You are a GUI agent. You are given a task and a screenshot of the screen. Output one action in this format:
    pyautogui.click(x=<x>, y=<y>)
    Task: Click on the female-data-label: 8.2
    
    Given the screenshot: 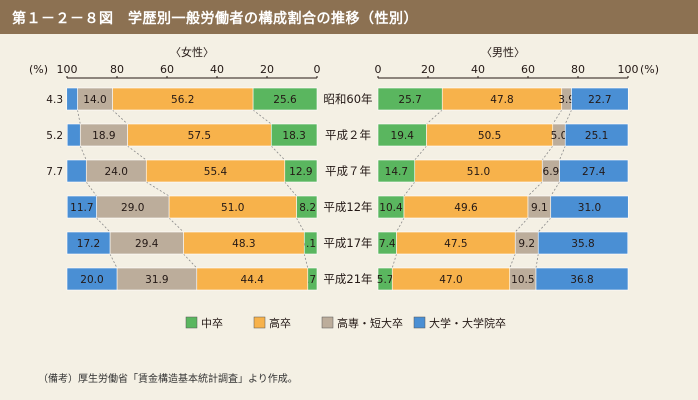 What is the action you would take?
    pyautogui.click(x=307, y=208)
    